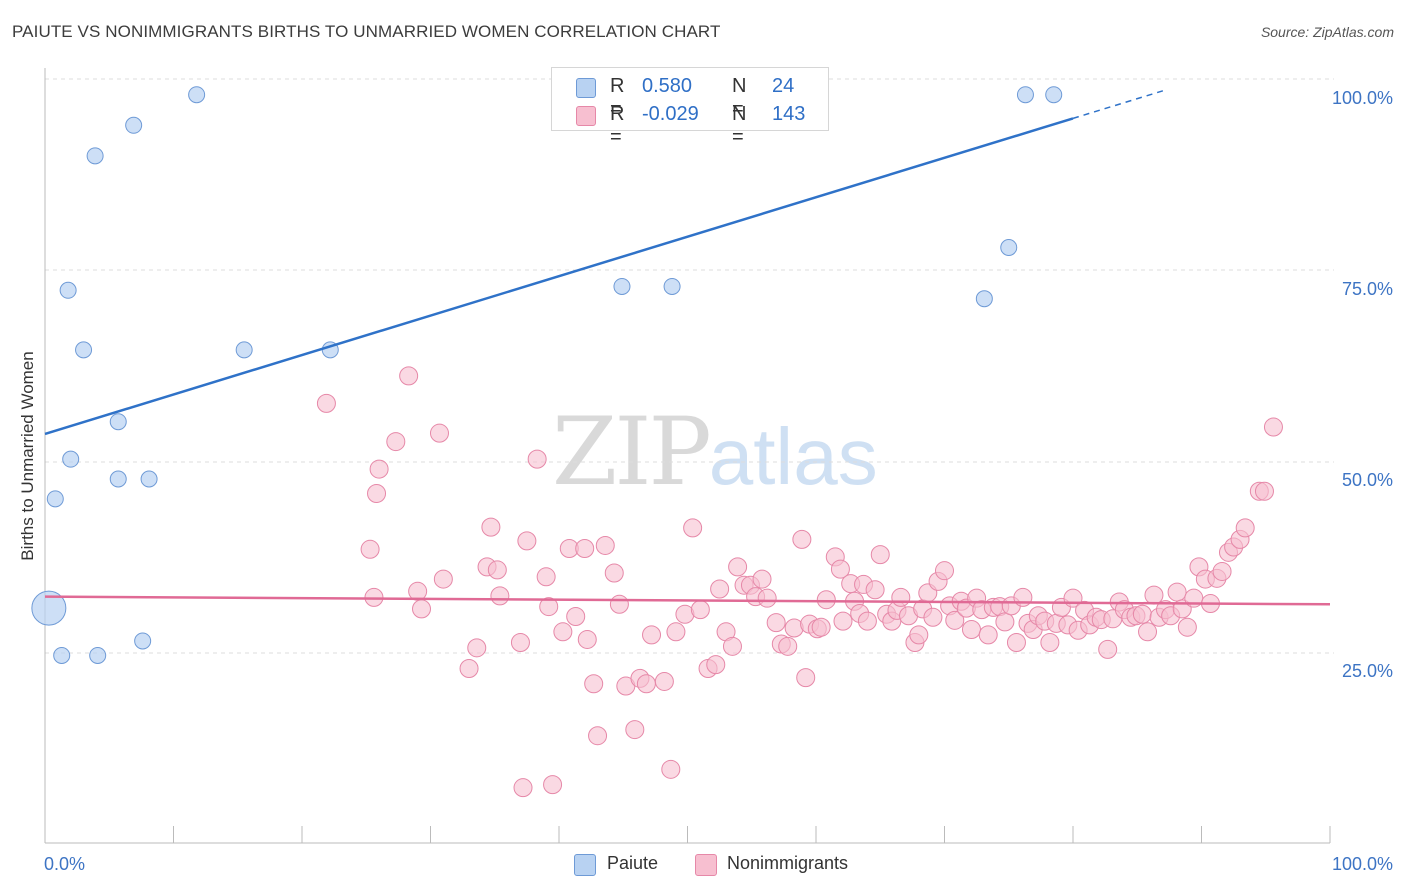 This screenshot has width=1406, height=892. Describe the element at coordinates (633, 863) in the screenshot. I see `paiute-legend-label: Paiute` at that location.